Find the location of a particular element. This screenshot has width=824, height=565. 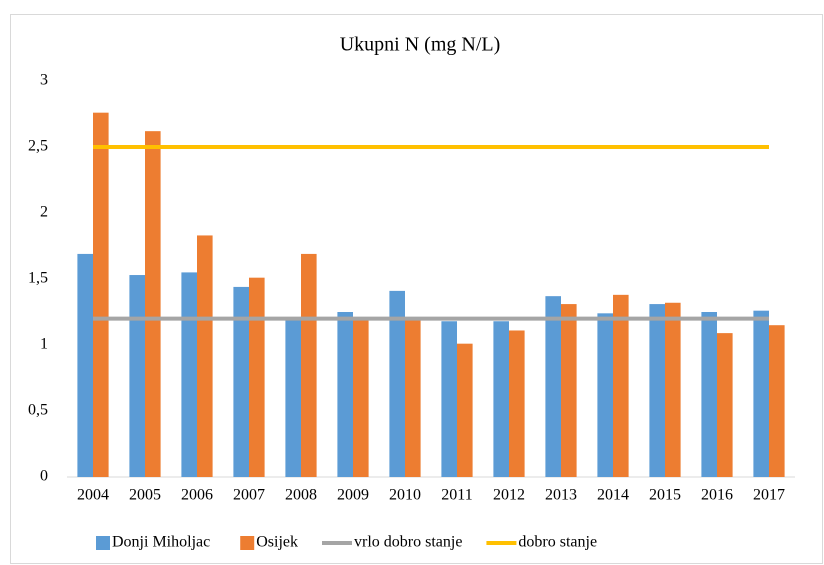

x-tick-label: 2016 is located at coordinates (717, 495).